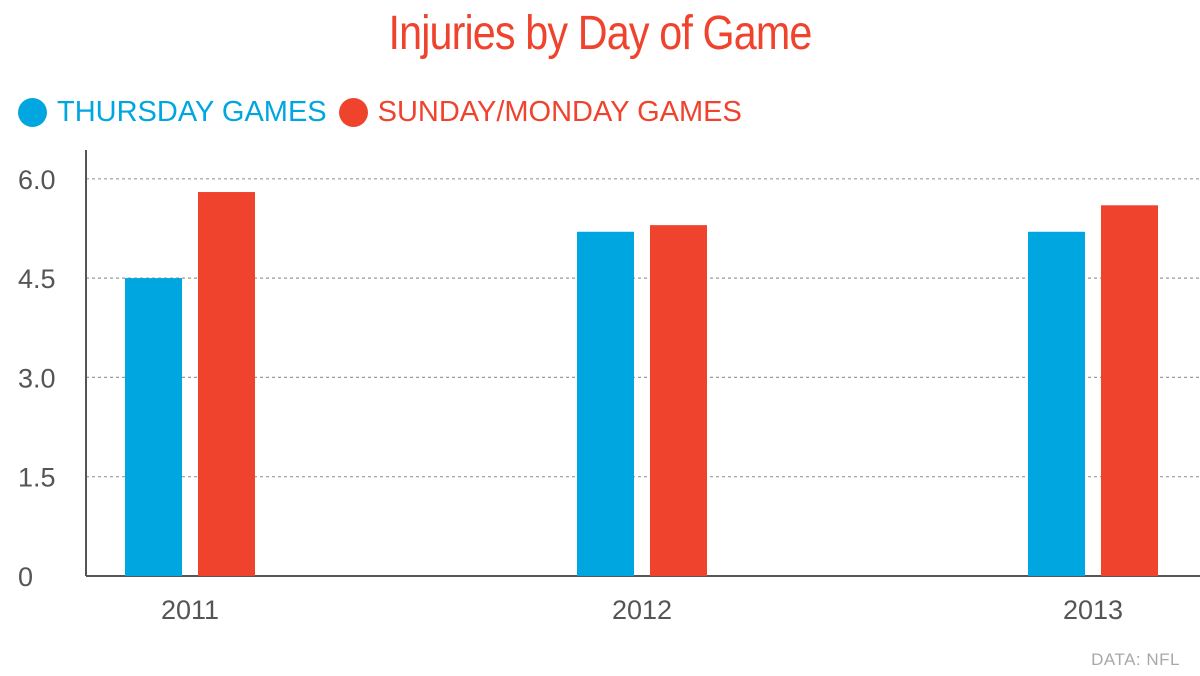 Image resolution: width=1200 pixels, height=676 pixels. Describe the element at coordinates (642, 610) in the screenshot. I see `x-tick-label: 2012` at that location.